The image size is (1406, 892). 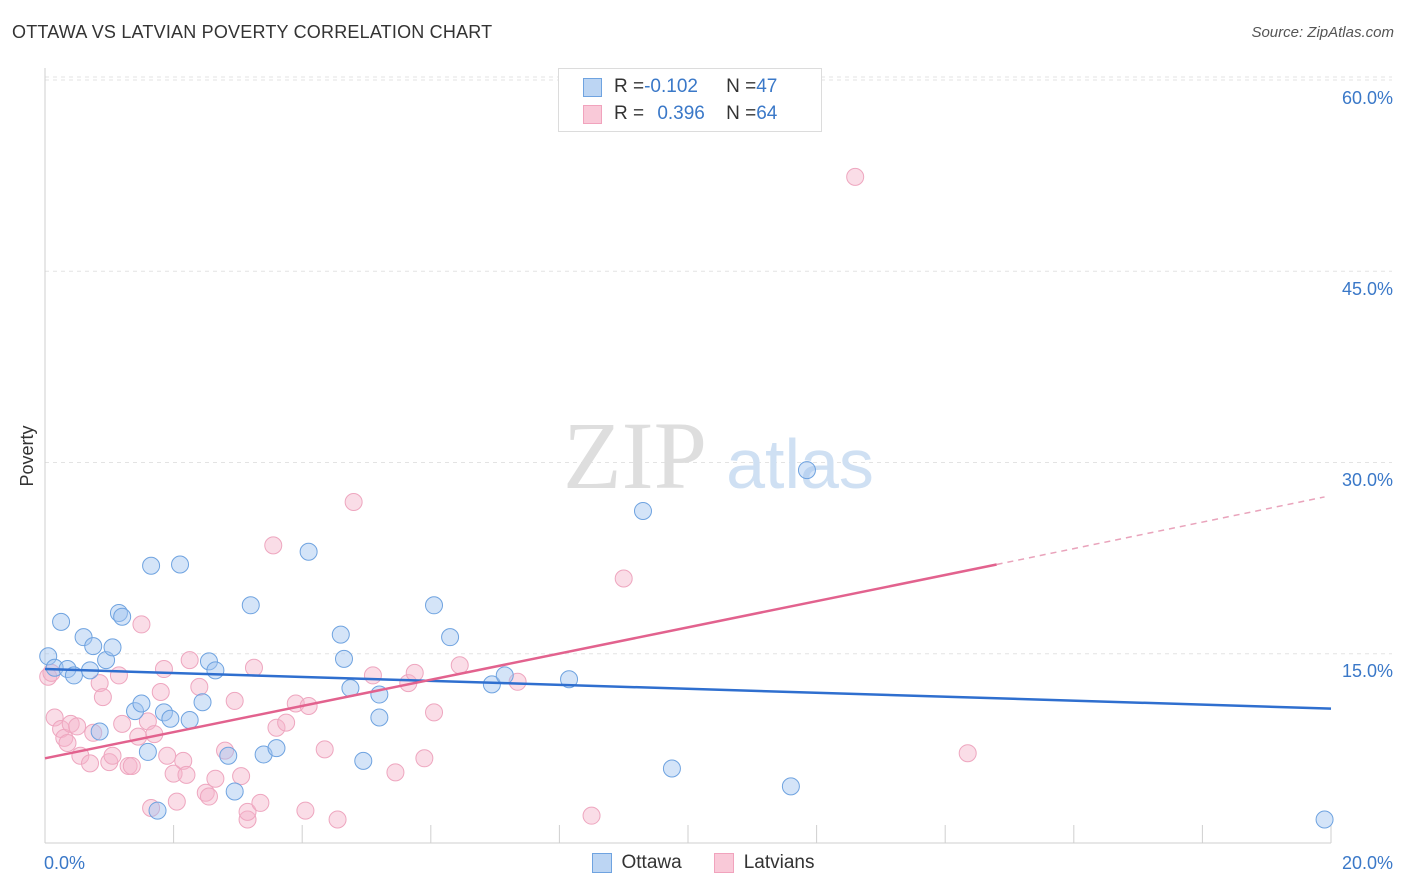 I want to click on ottawa-legend-swatch, so click(x=601, y=863).